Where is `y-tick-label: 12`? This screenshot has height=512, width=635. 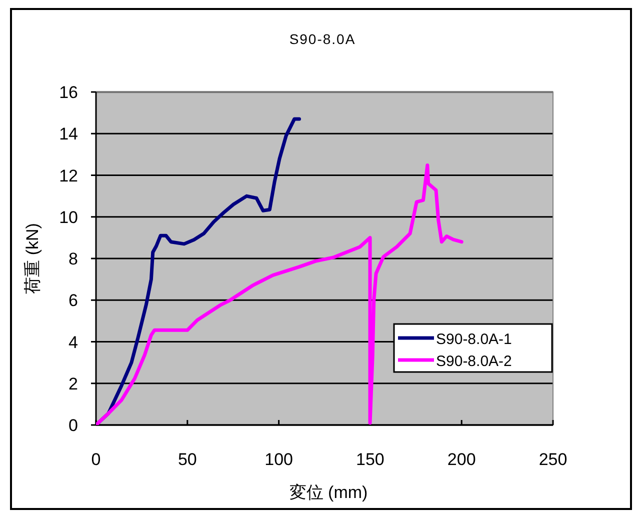 y-tick-label: 12 is located at coordinates (68, 176).